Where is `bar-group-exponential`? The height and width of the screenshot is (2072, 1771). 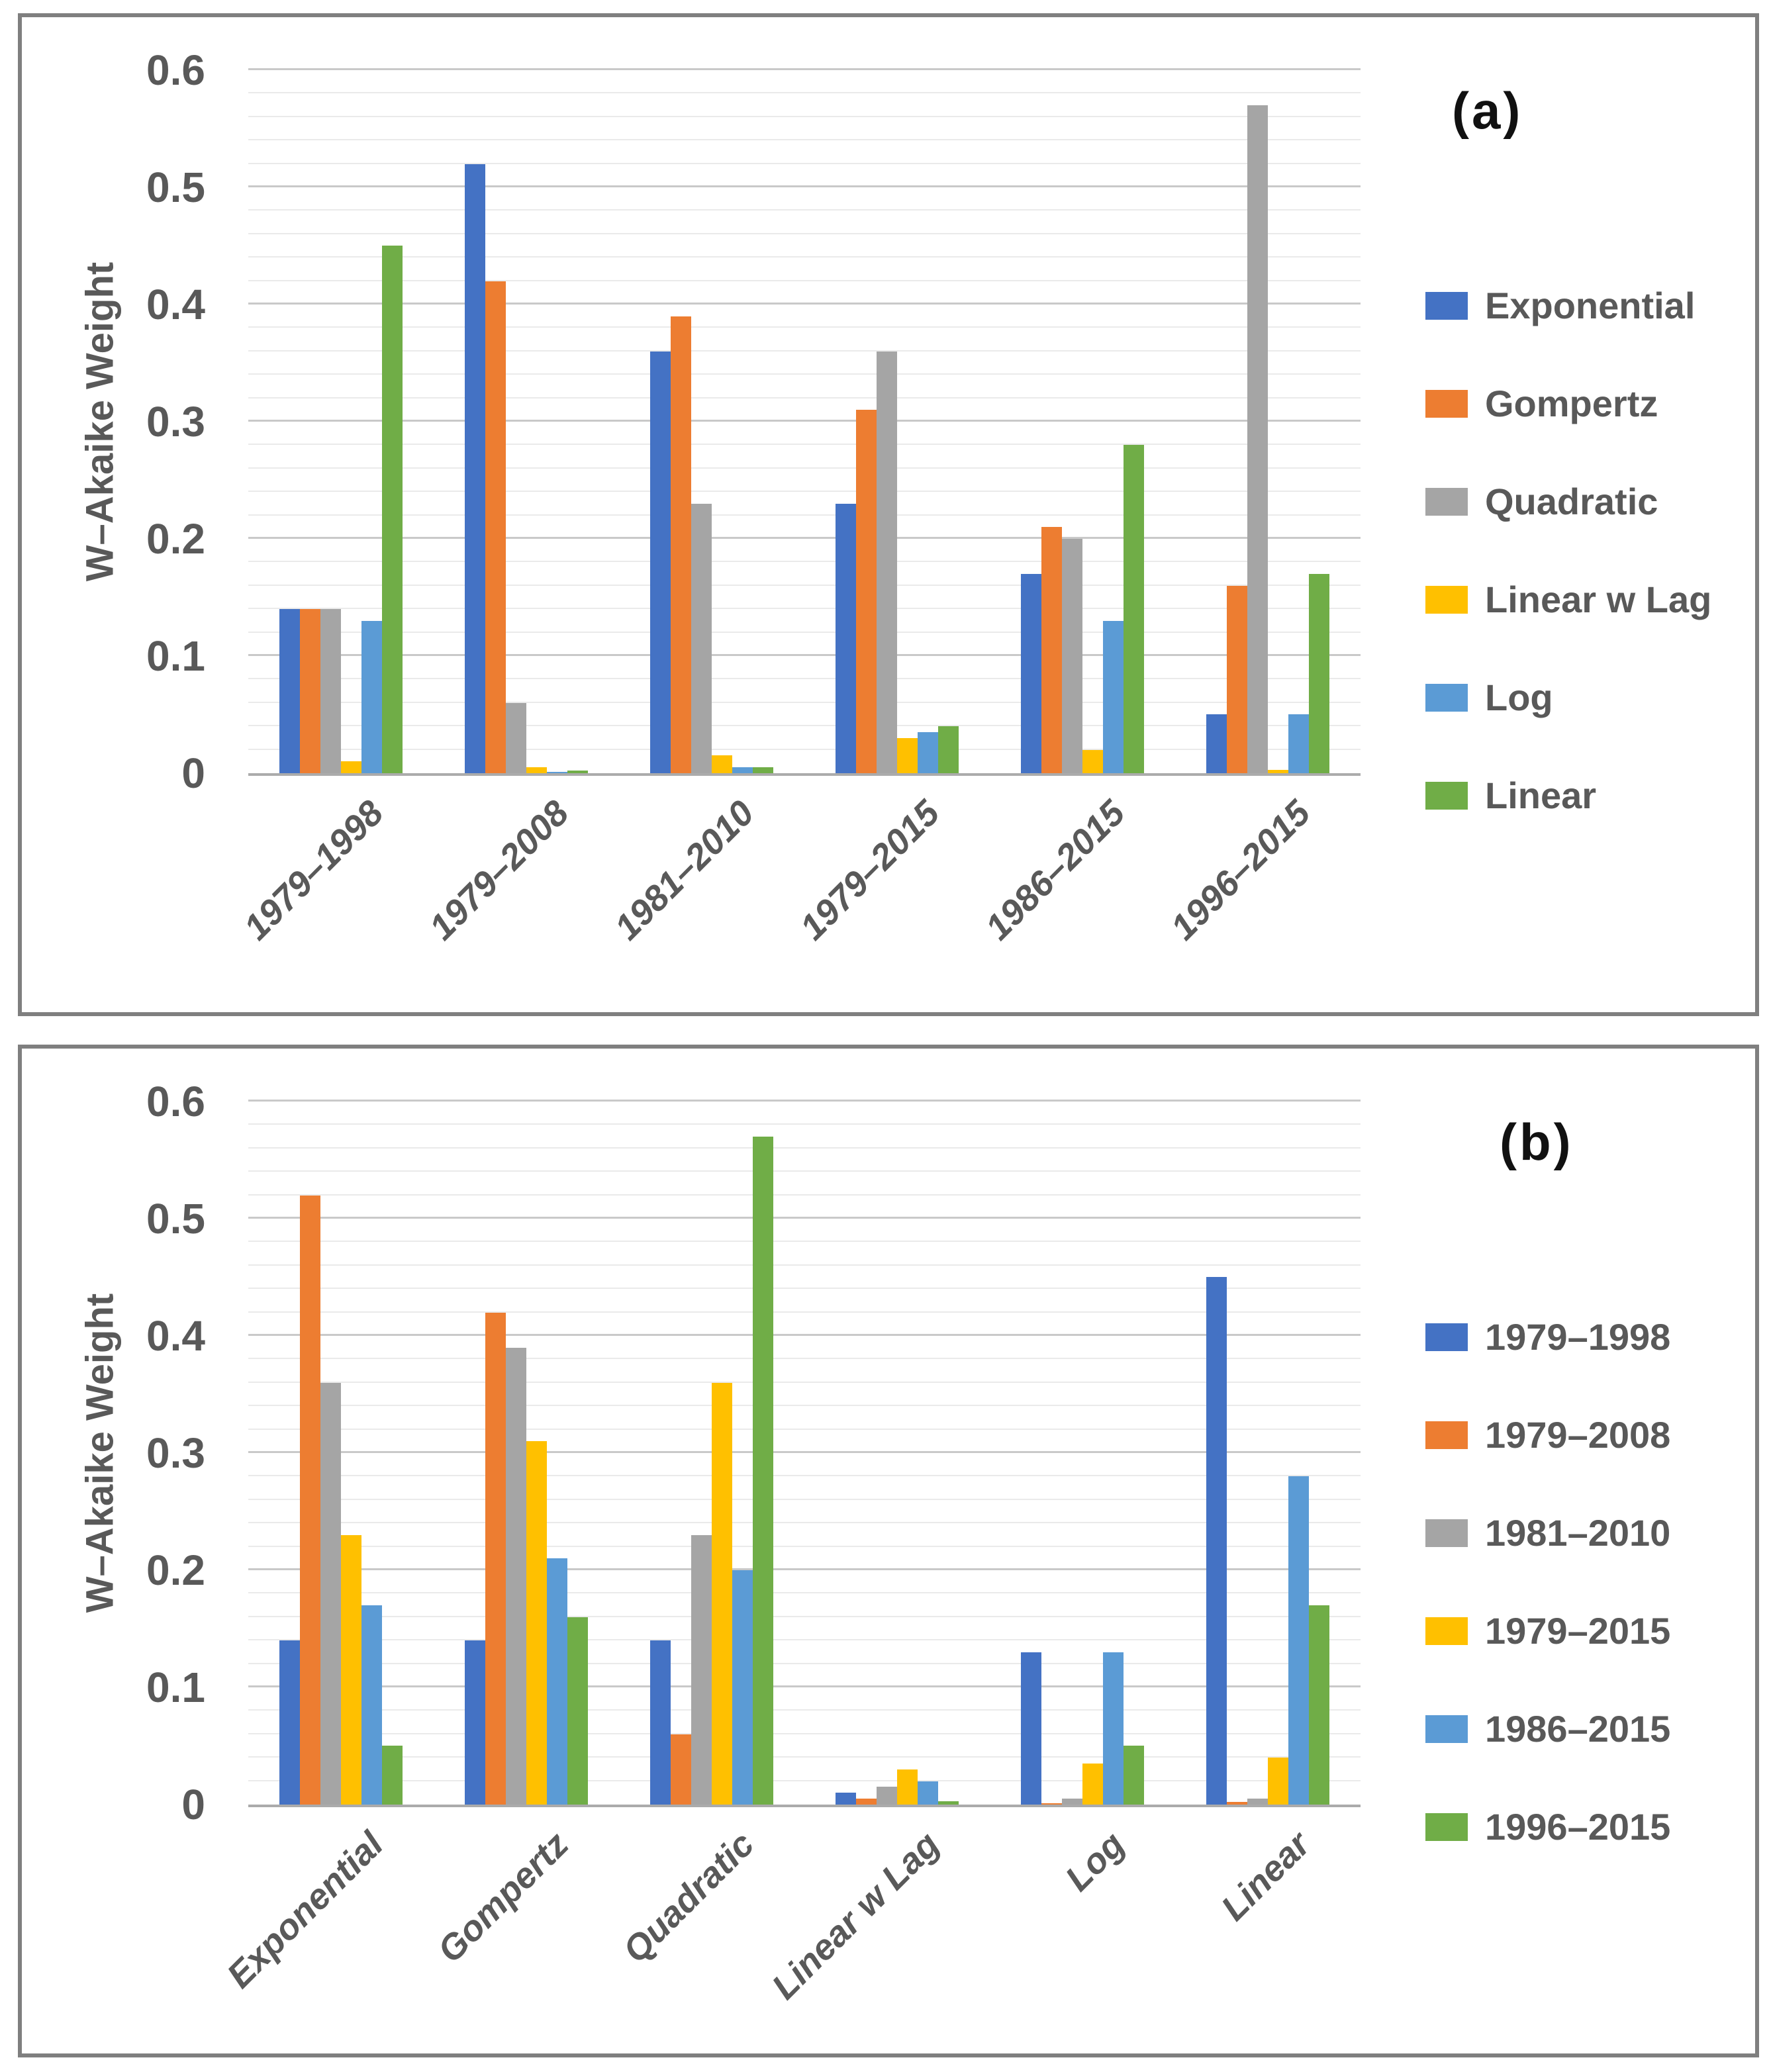 bar-group-exponential is located at coordinates (341, 1453).